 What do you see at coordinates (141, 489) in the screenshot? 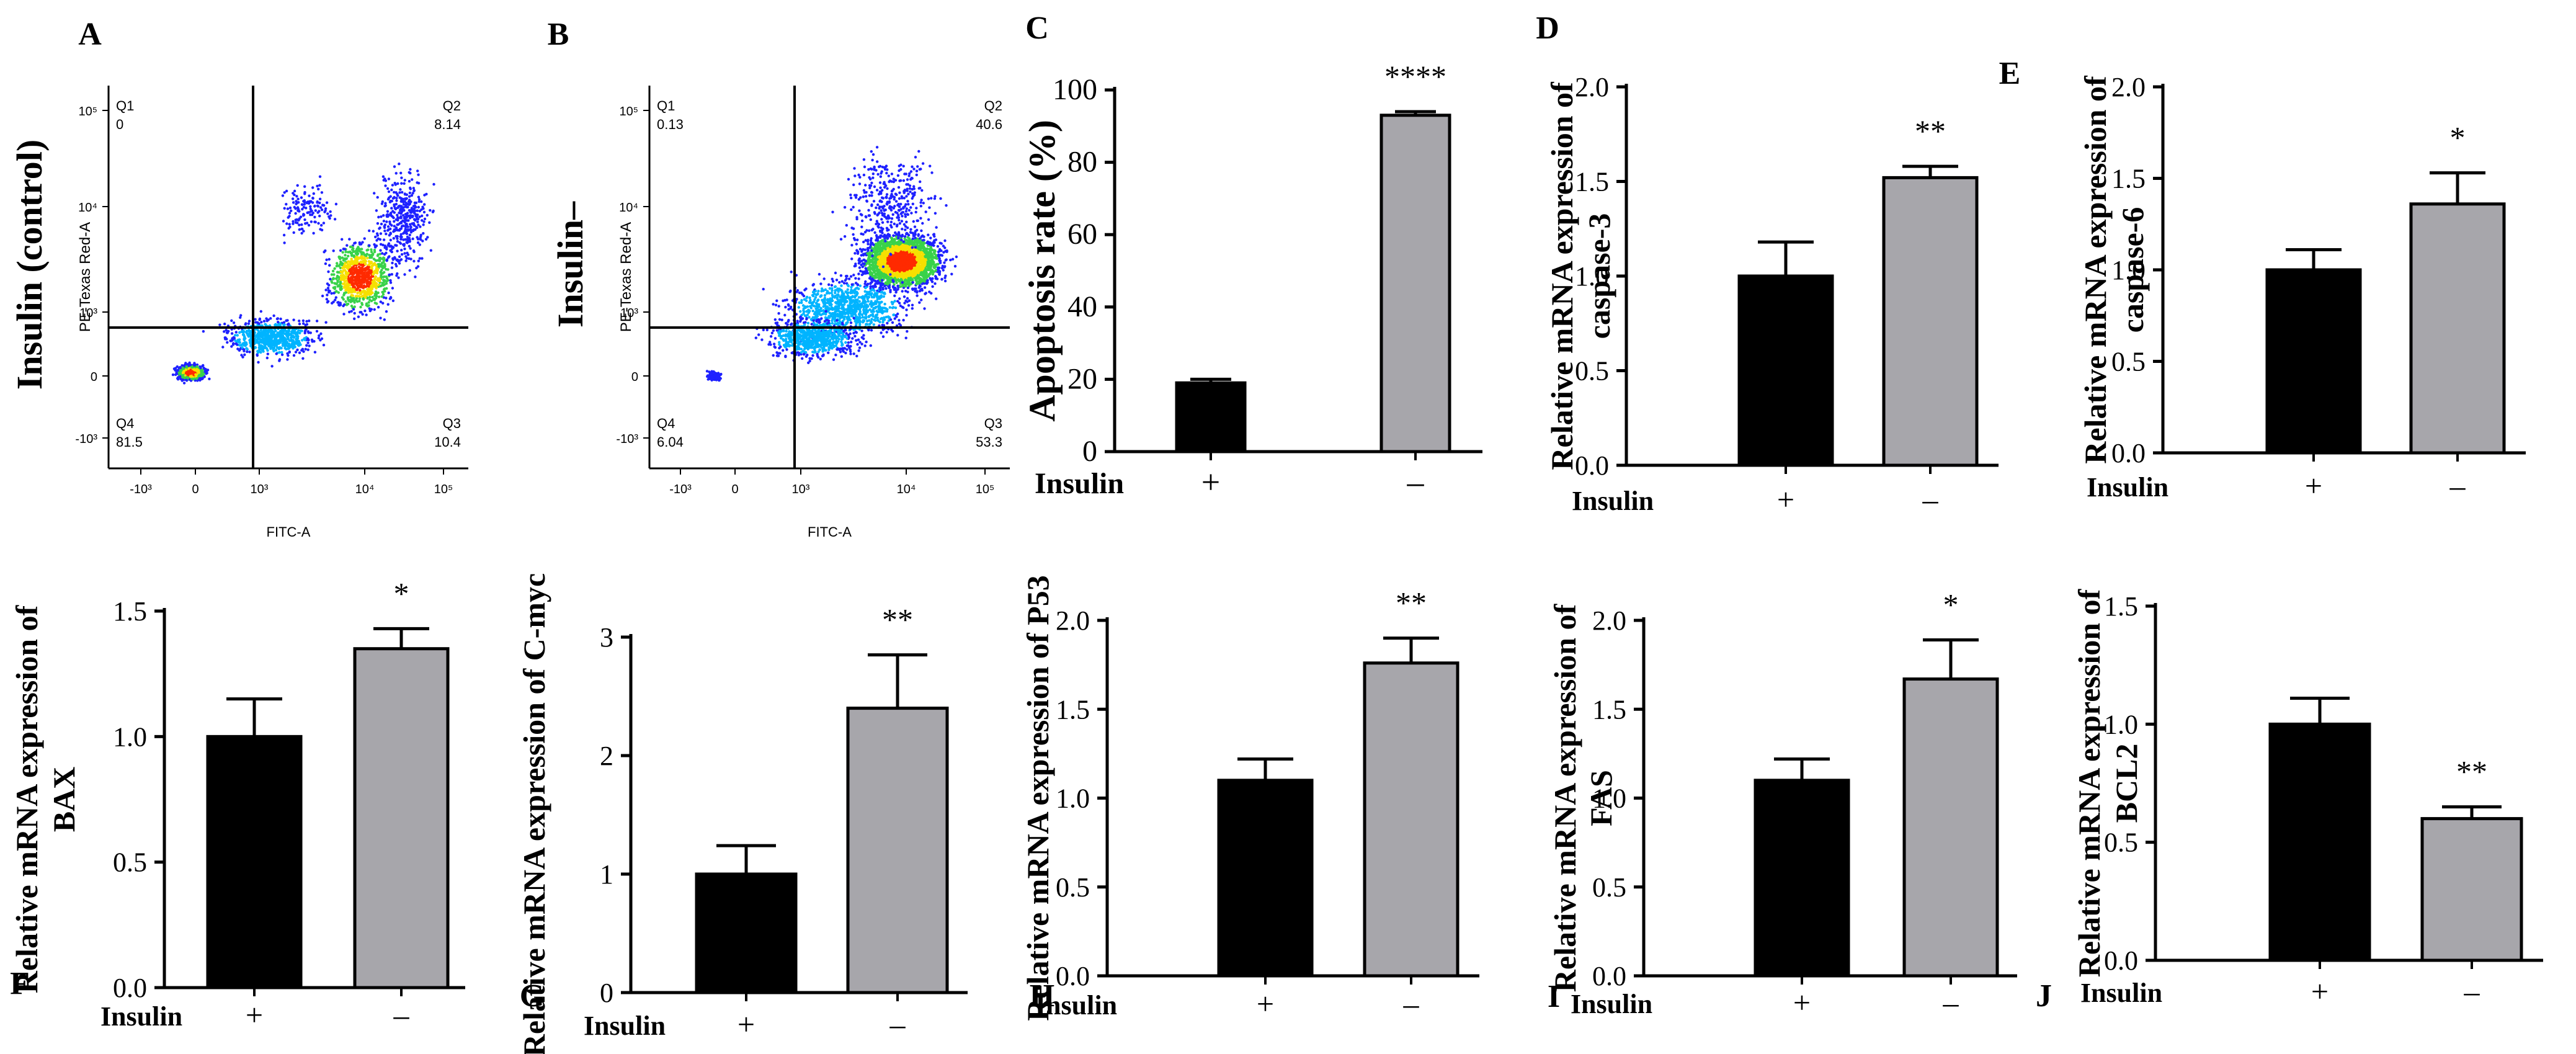
I see `x-tick-label: -10³` at bounding box center [141, 489].